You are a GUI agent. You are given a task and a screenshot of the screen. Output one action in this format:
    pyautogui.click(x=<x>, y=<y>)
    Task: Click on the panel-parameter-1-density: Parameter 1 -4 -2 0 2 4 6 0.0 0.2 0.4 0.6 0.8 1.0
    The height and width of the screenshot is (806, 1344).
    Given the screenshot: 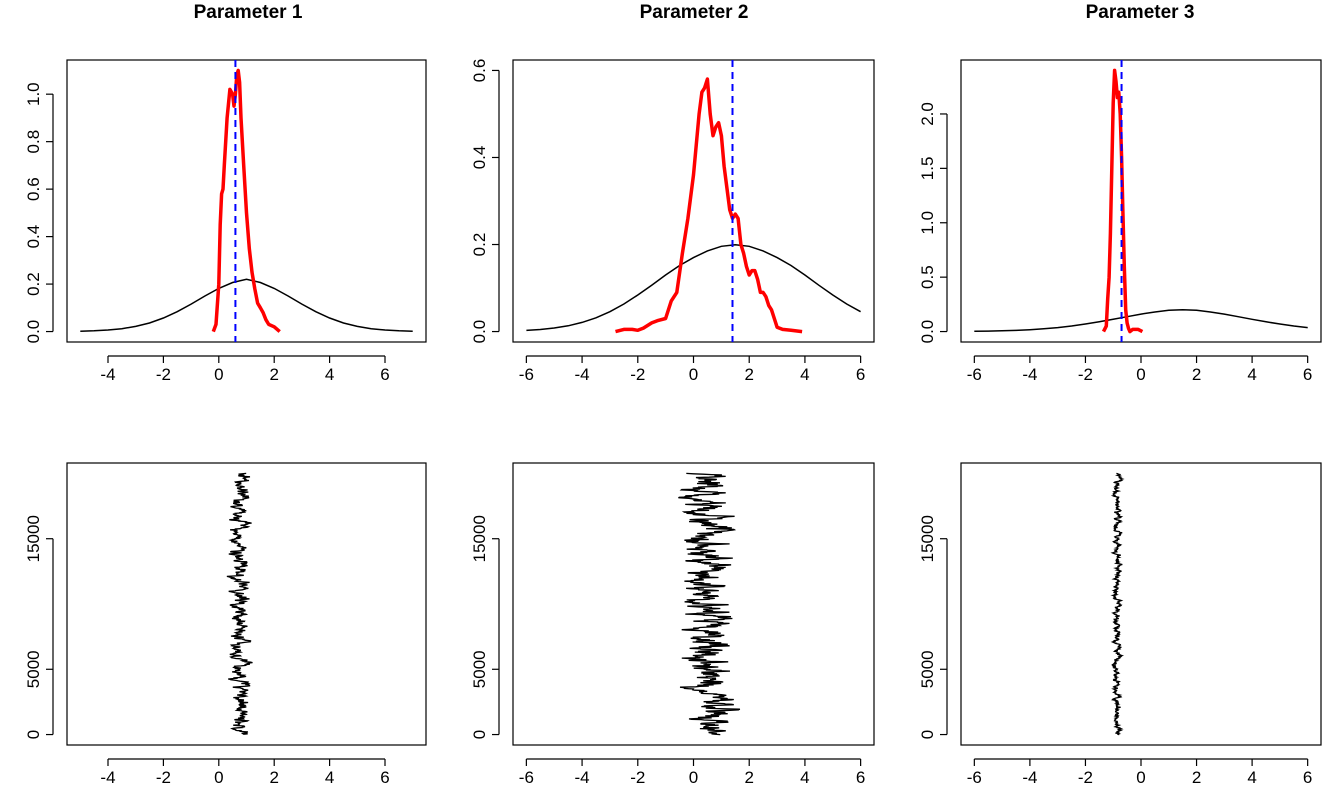 What is the action you would take?
    pyautogui.click(x=225, y=193)
    